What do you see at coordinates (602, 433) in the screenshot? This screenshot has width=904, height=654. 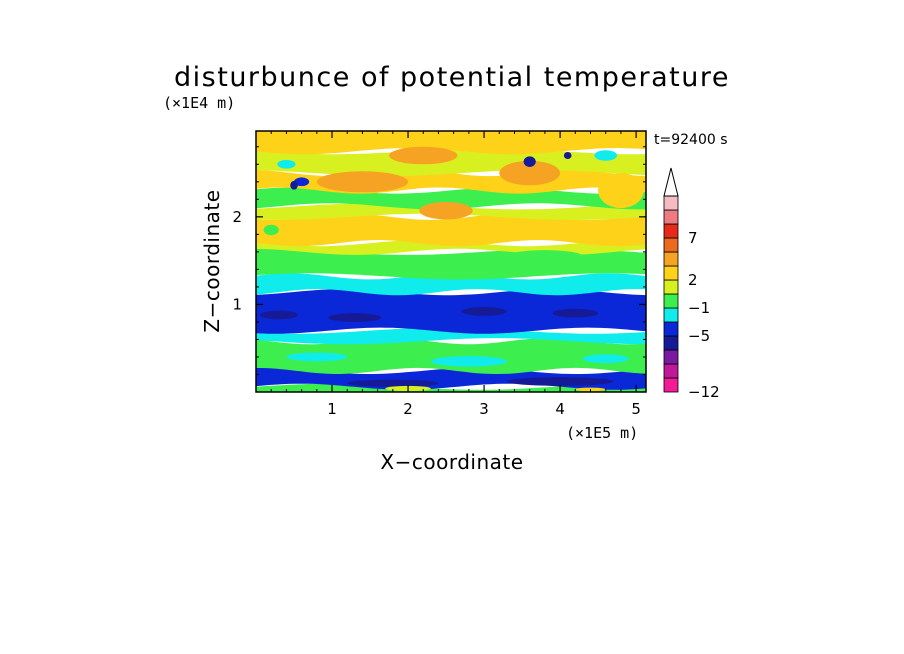 I see `x-axis-unit: (×1E5 m)` at bounding box center [602, 433].